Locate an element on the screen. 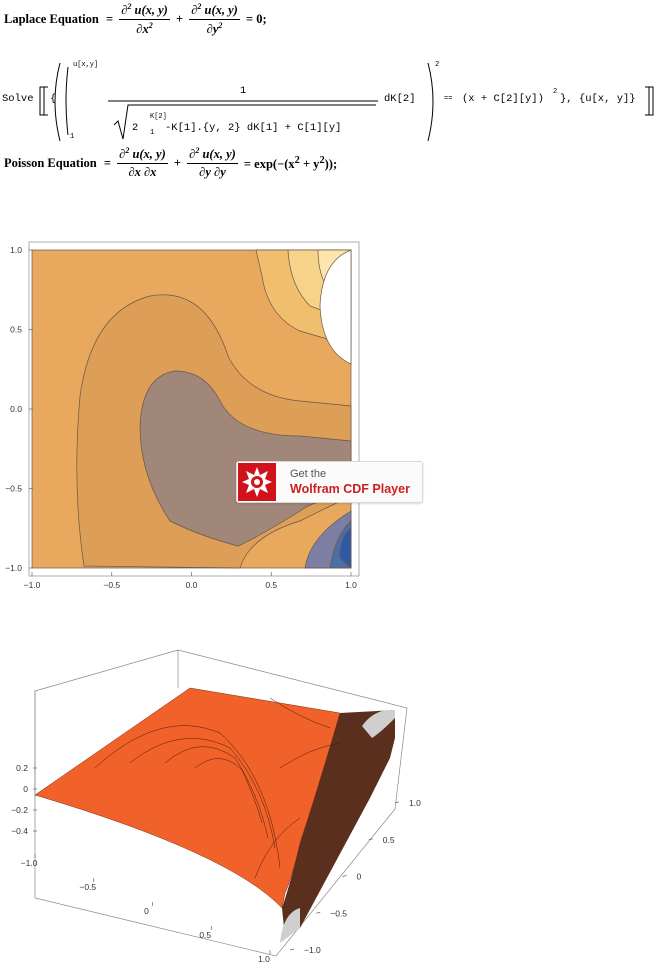  z-tick-label: −0.4 is located at coordinates (19, 831).